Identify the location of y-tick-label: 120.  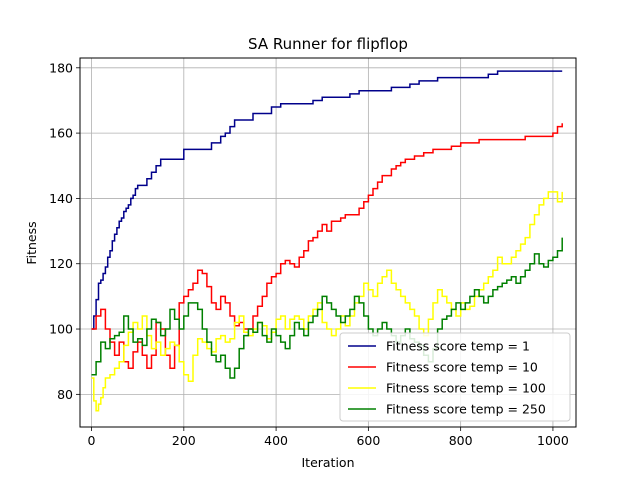
(61, 263).